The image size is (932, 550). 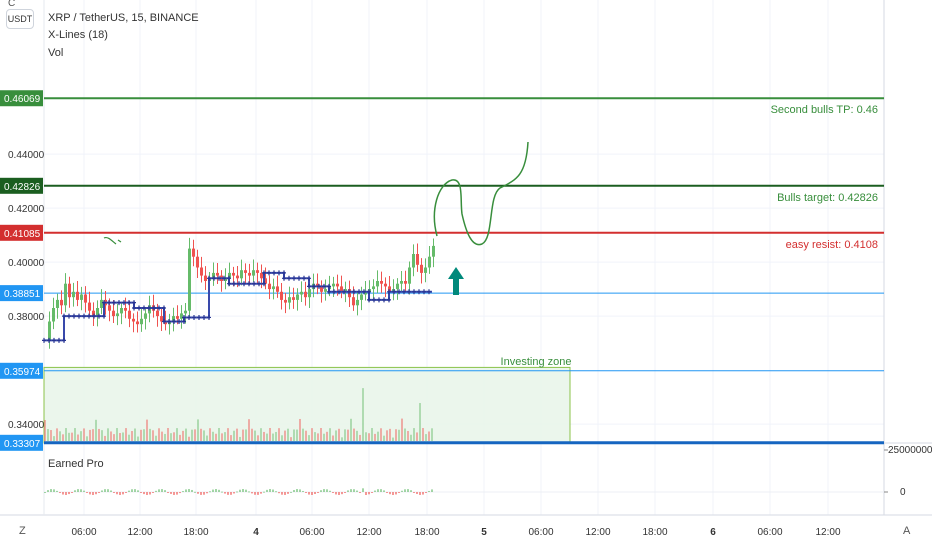 What do you see at coordinates (256, 532) in the screenshot?
I see `x-axis-tick-label: 4` at bounding box center [256, 532].